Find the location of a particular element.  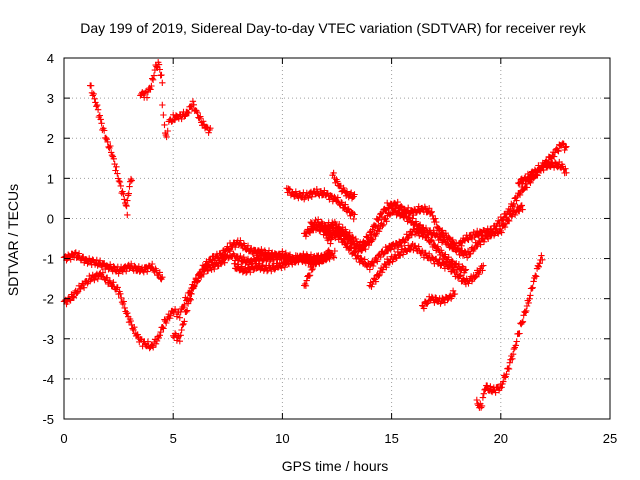

series-seg7 is located at coordinates (252, 291).